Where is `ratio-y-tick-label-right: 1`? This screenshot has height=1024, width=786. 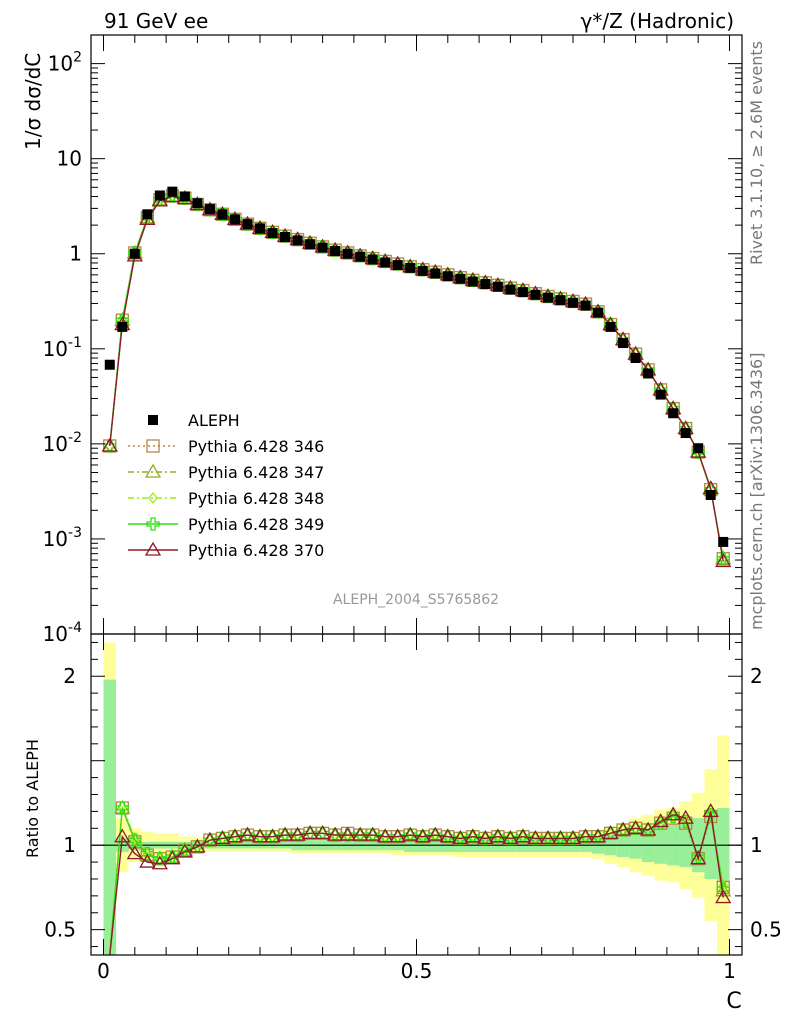
ratio-y-tick-label-right: 1 is located at coordinates (756, 845).